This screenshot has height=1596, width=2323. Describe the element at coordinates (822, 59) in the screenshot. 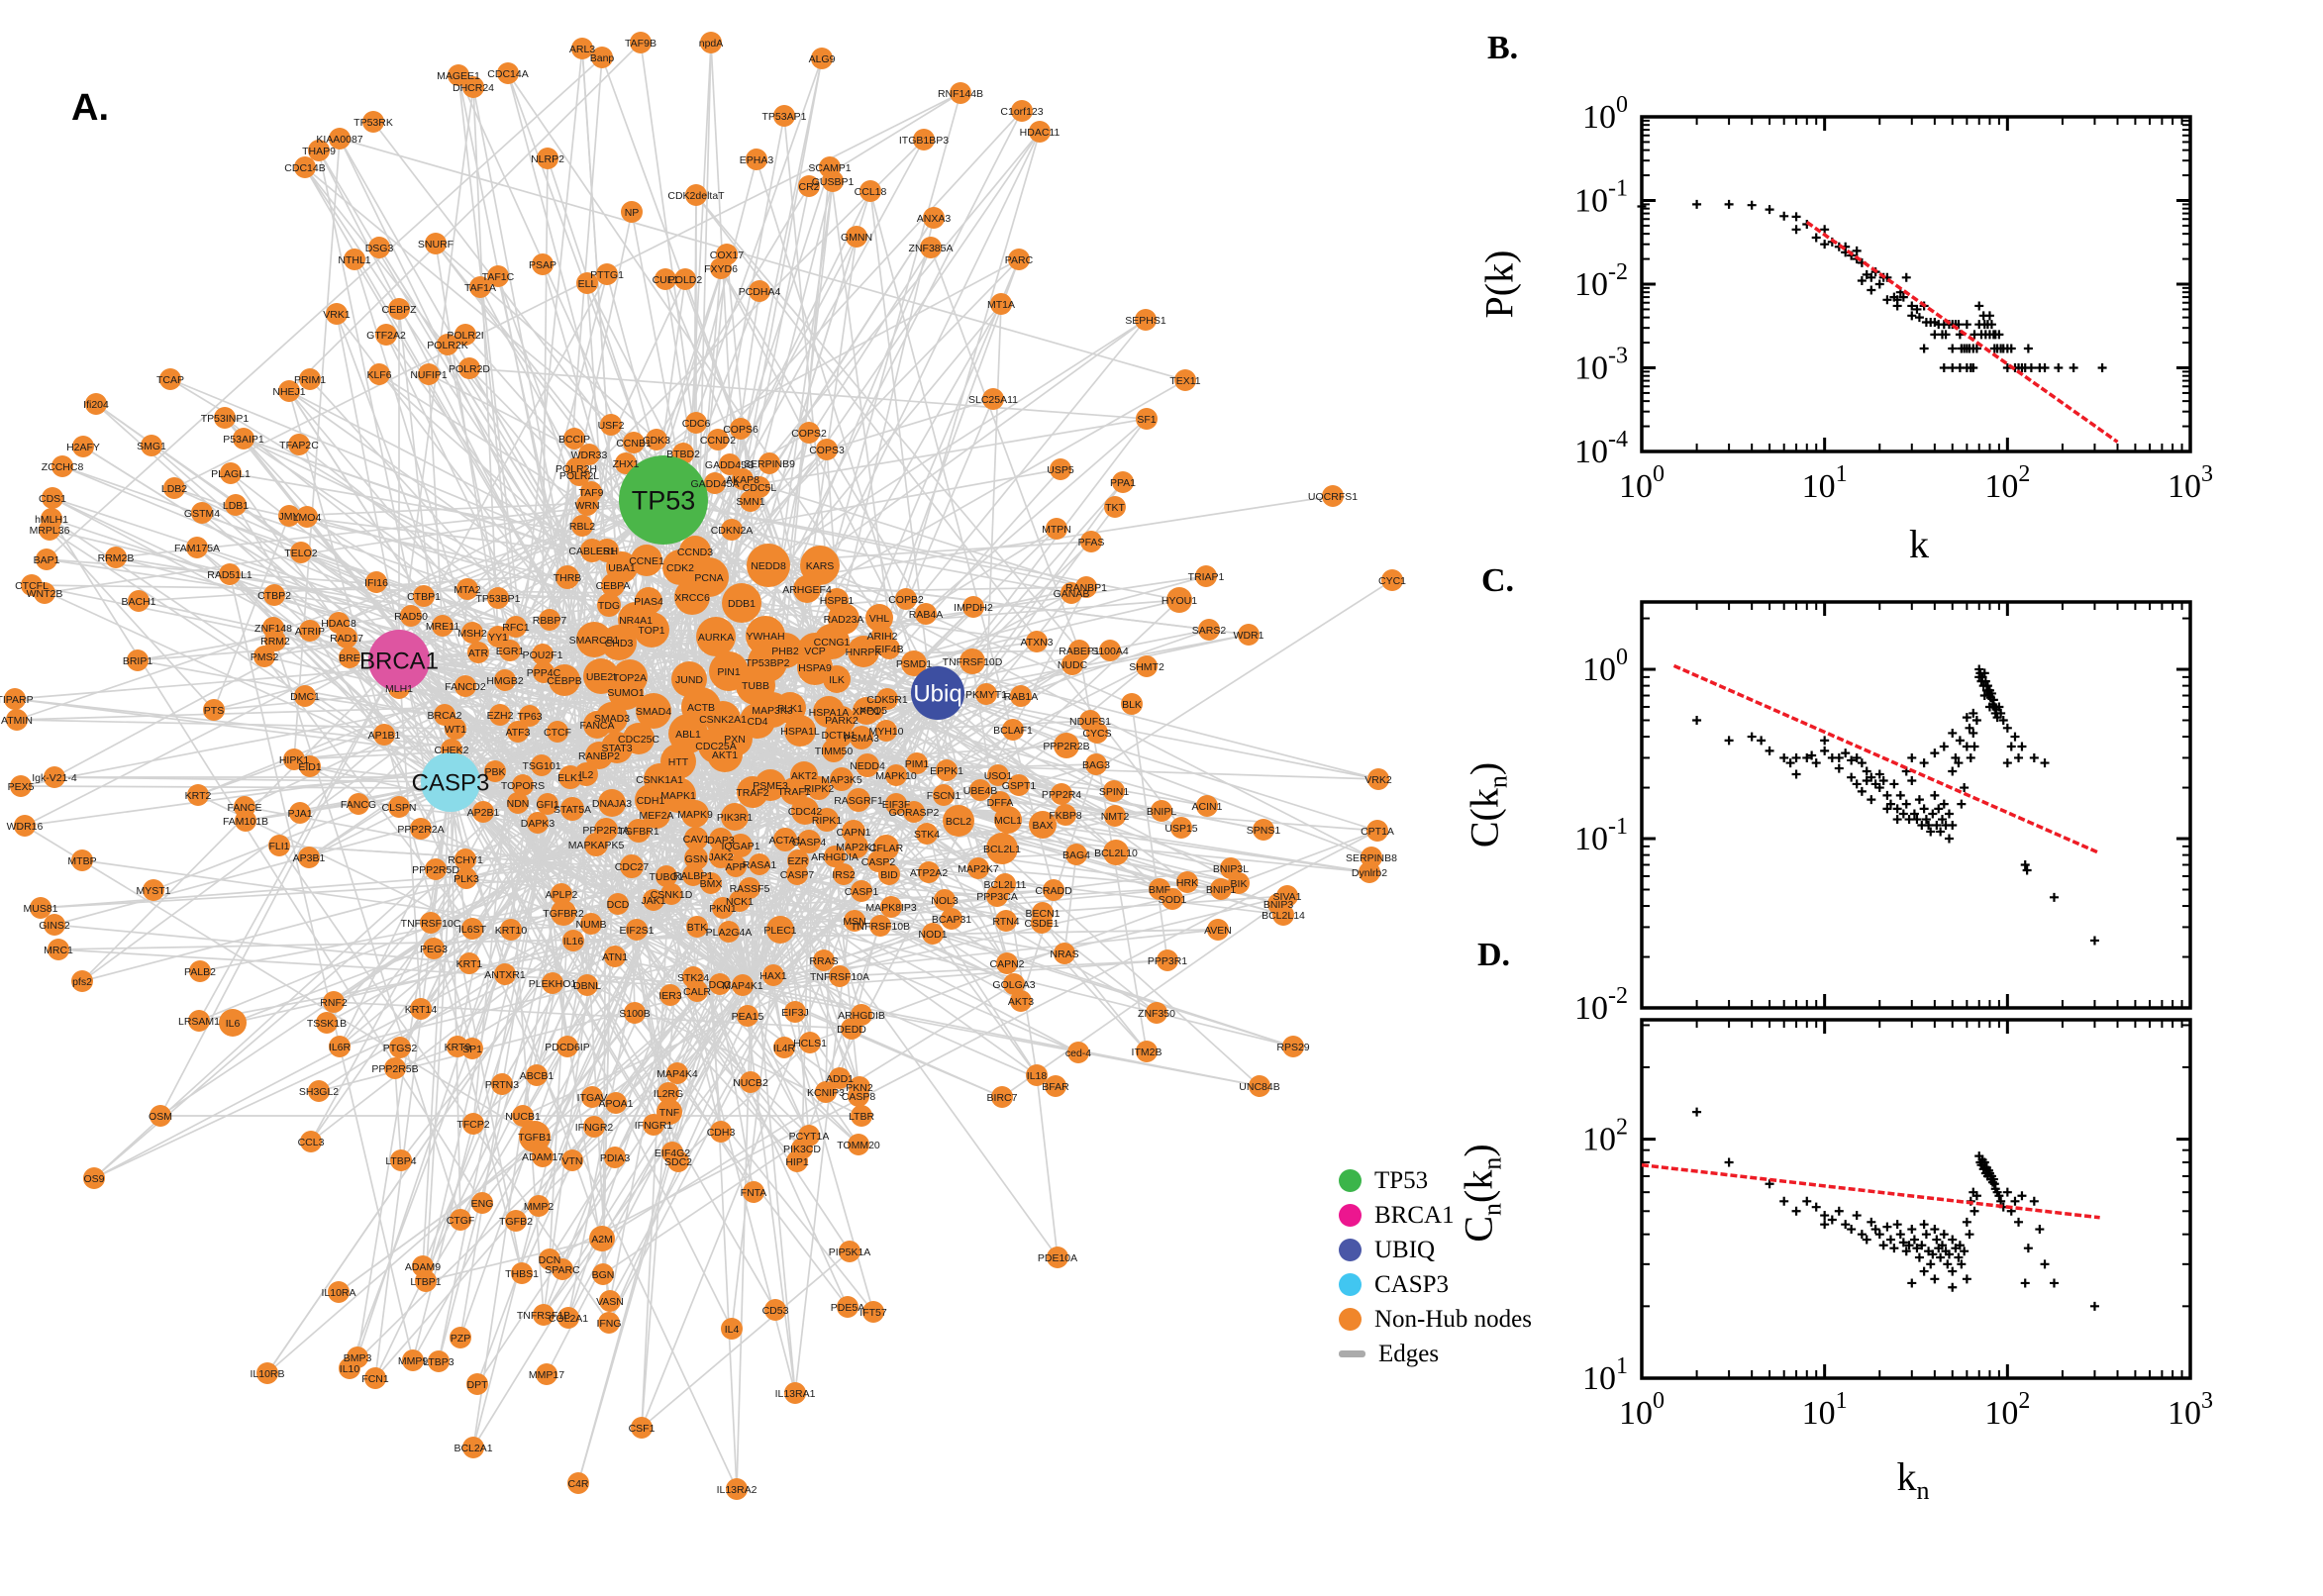

I see `network-node-label: ALG9` at that location.